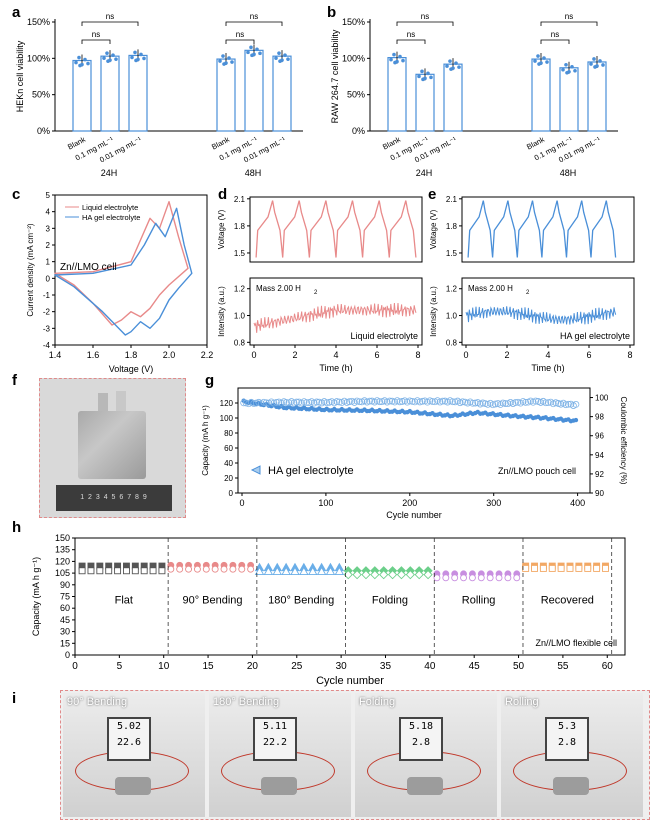 This screenshot has width=657, height=826. Describe the element at coordinates (228, 448) in the screenshot. I see `y-tick-label-g: 60` at that location.